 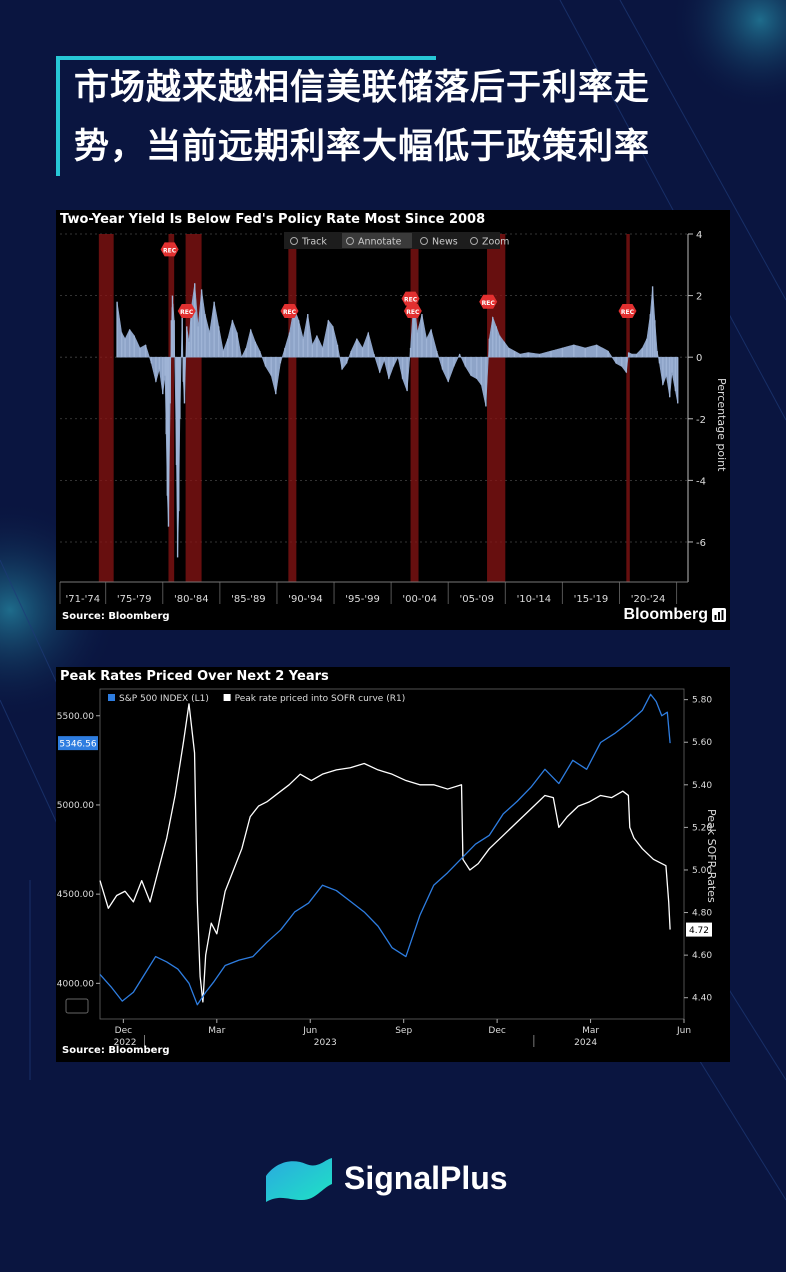 I want to click on chart1-ytick-label: -2, so click(x=701, y=420).